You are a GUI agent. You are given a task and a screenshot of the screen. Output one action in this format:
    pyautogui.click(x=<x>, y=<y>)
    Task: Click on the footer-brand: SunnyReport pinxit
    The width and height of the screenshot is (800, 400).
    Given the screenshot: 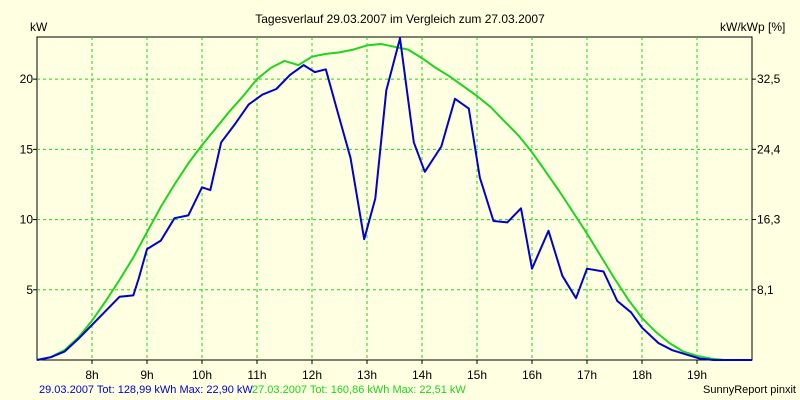 What is the action you would take?
    pyautogui.click(x=749, y=390)
    